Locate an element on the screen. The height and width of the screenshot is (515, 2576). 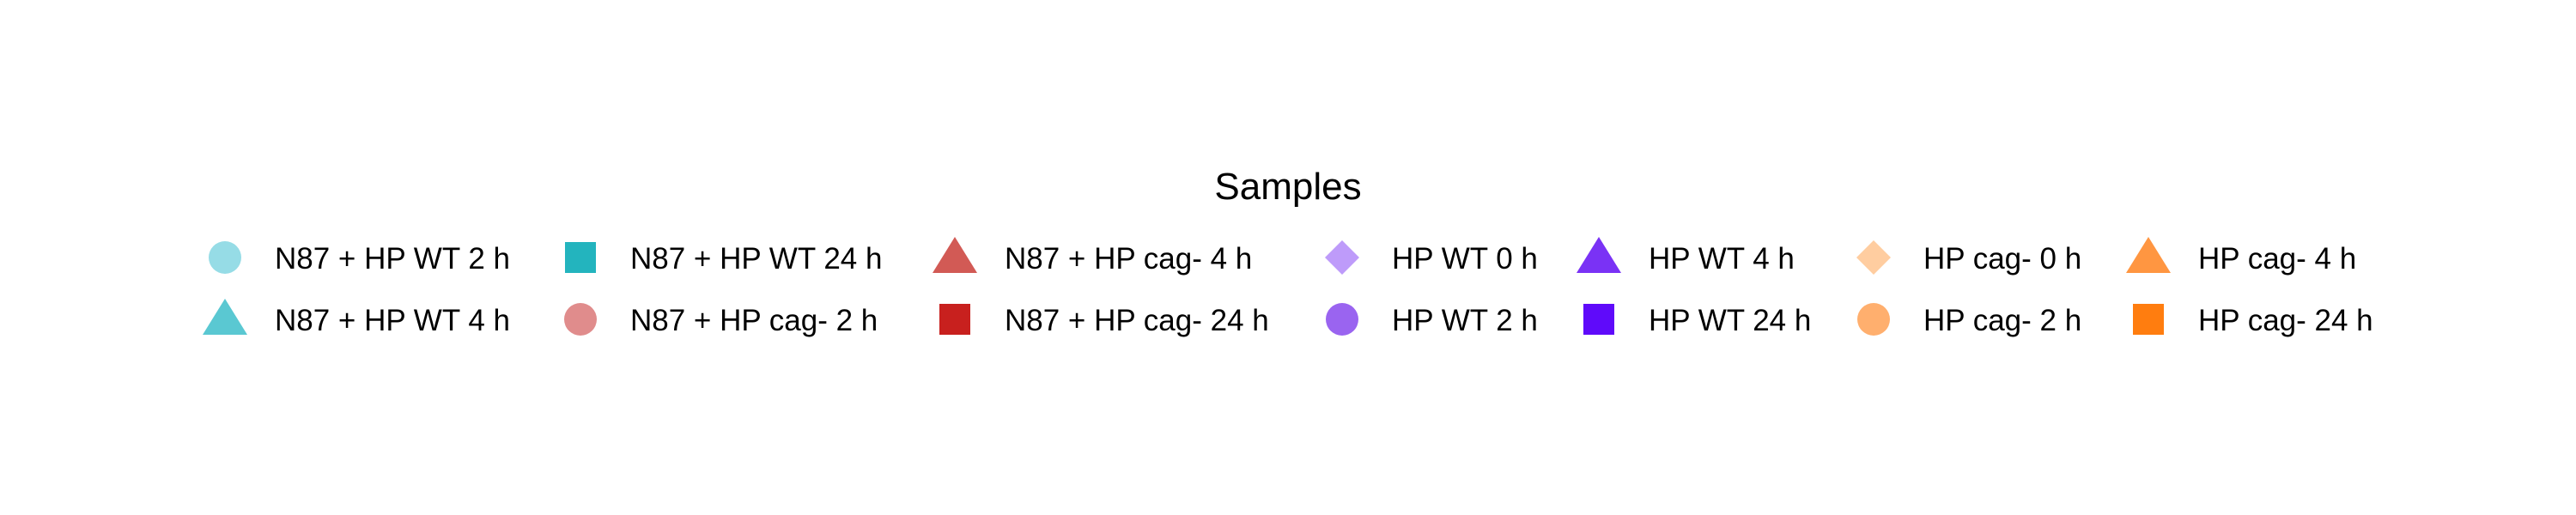
legend-label-3: N87 + HP cag- 2 h is located at coordinates (754, 320).